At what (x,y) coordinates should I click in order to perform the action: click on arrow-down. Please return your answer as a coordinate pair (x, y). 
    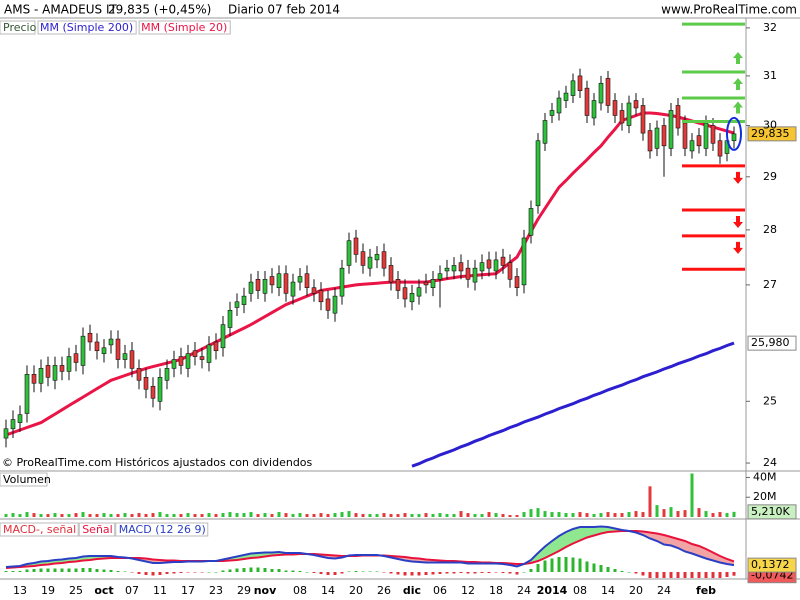
    Looking at the image, I should click on (738, 247).